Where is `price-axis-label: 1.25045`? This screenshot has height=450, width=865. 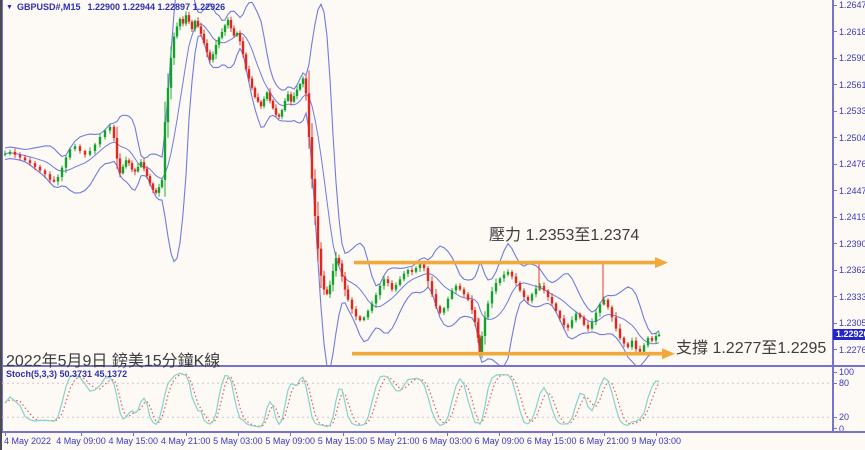 price-axis-label: 1.25045 is located at coordinates (852, 137).